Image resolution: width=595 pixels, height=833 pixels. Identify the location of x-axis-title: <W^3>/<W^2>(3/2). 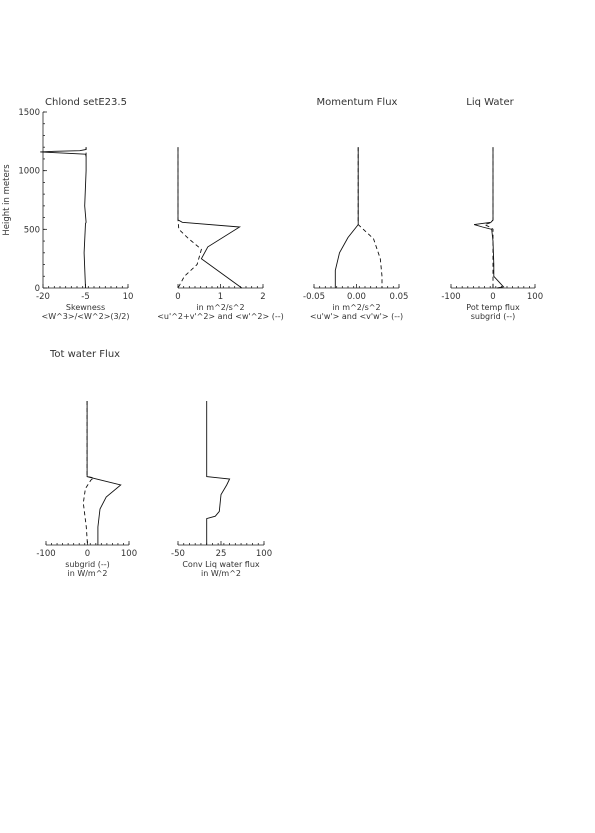
(85, 316).